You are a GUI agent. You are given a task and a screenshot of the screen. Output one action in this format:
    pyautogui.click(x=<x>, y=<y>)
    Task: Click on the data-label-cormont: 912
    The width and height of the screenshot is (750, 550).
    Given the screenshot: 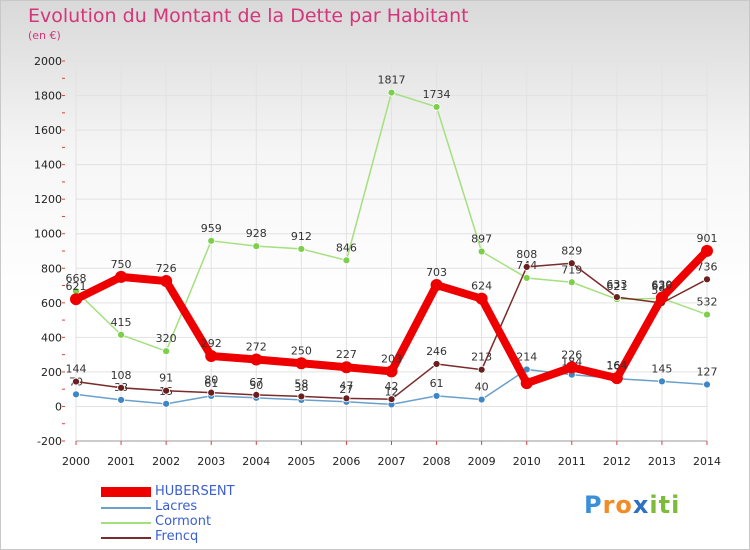 What is the action you would take?
    pyautogui.click(x=301, y=236)
    